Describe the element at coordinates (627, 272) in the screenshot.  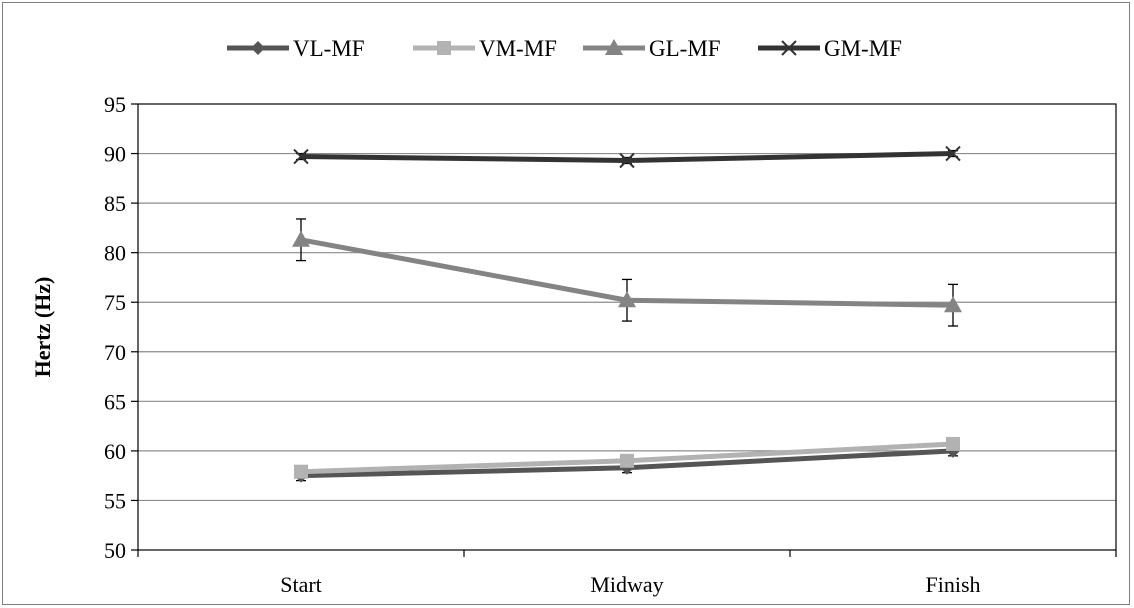
I see `series-gl-mf` at that location.